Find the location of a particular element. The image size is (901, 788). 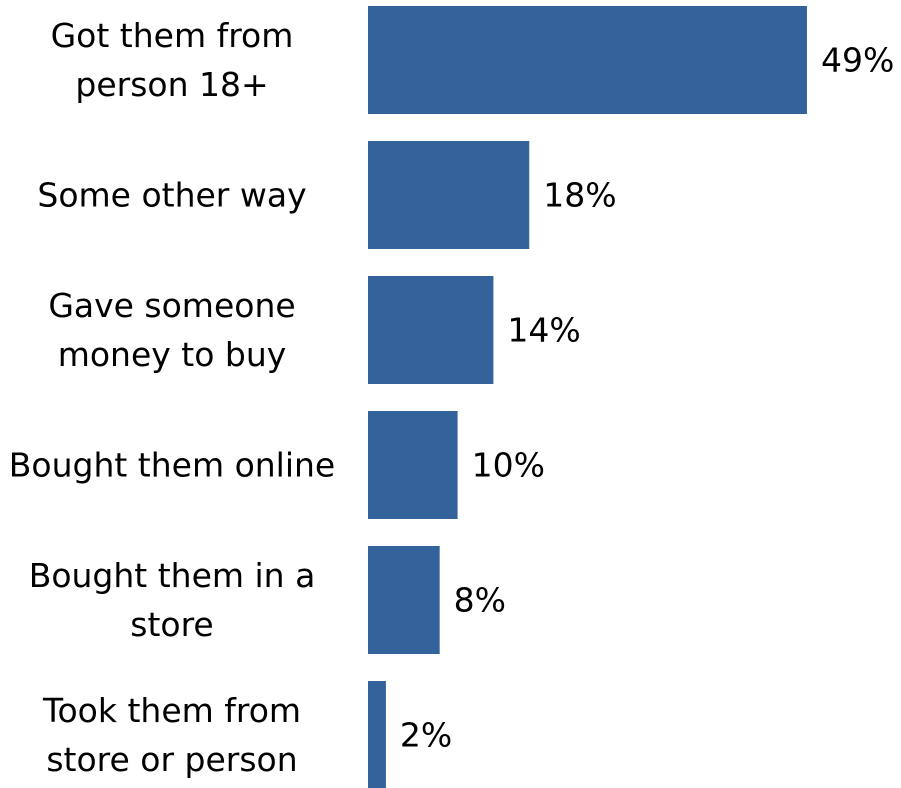

category-label-line: Bought them in a is located at coordinates (172, 575).